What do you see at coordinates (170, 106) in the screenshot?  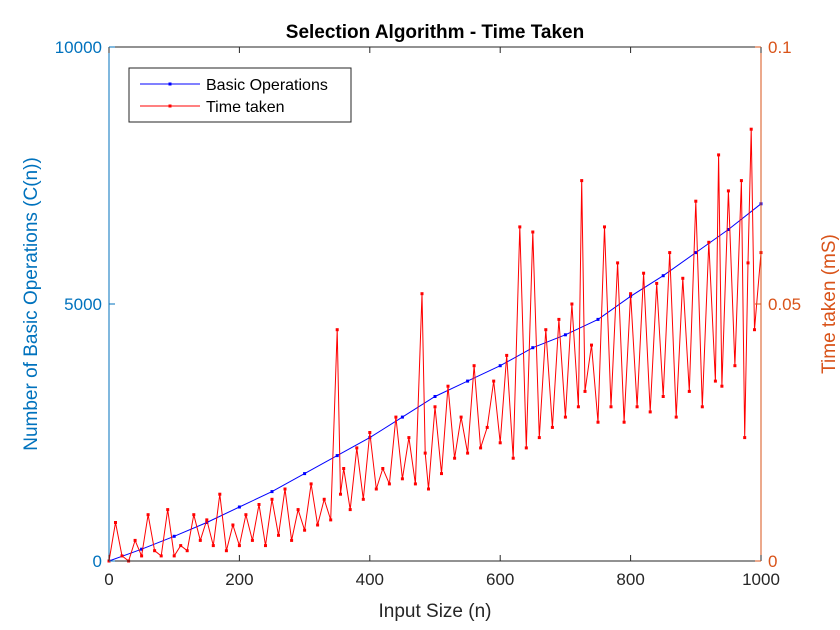 I see `legend-marker-time-taken` at bounding box center [170, 106].